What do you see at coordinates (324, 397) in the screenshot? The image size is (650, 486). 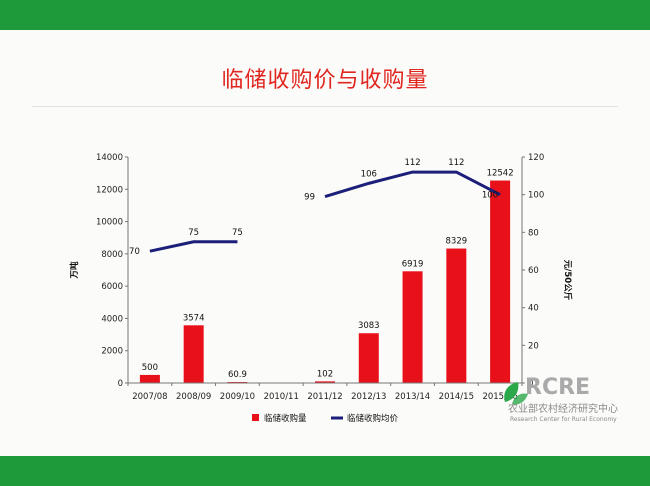 I see `x-tick-label: 2011/12` at bounding box center [324, 397].